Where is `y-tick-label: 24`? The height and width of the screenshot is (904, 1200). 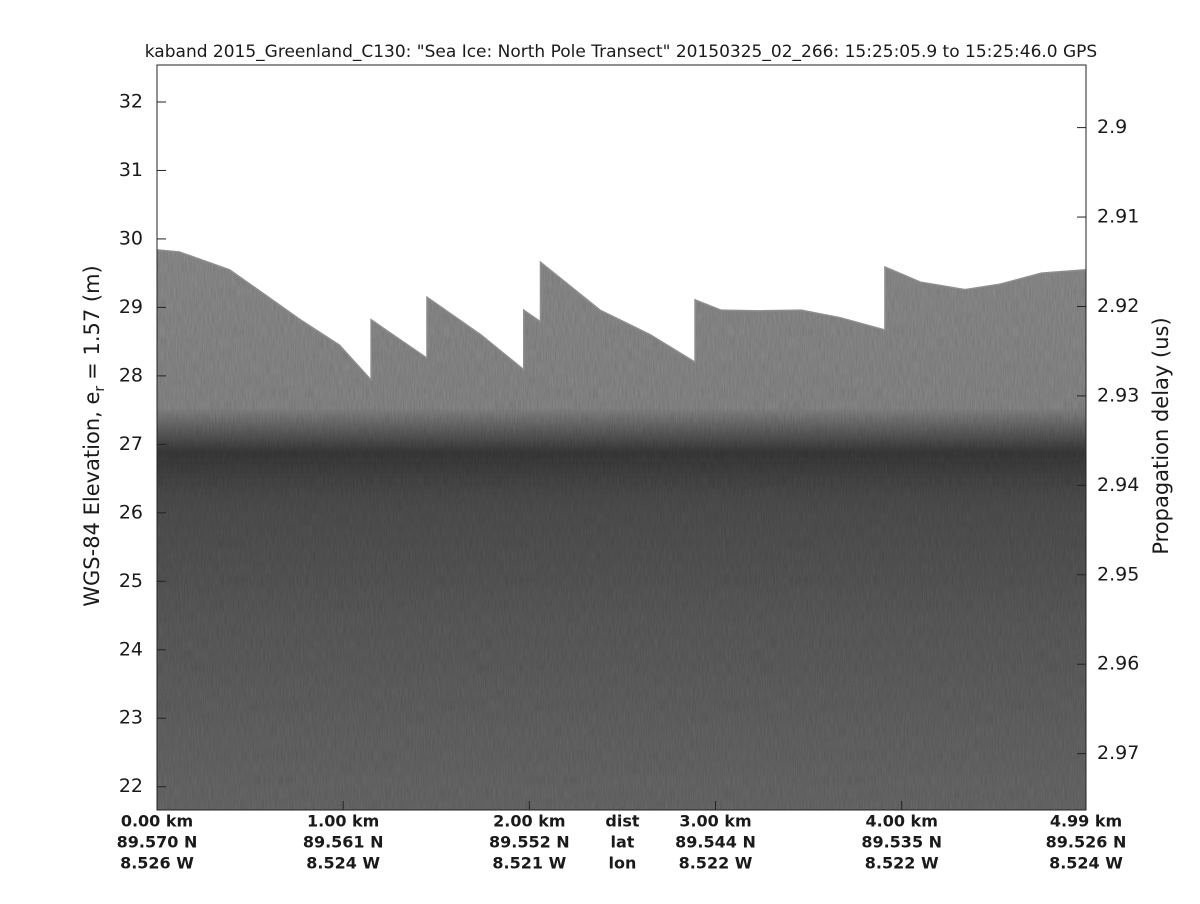
y-tick-label: 24 is located at coordinates (131, 649).